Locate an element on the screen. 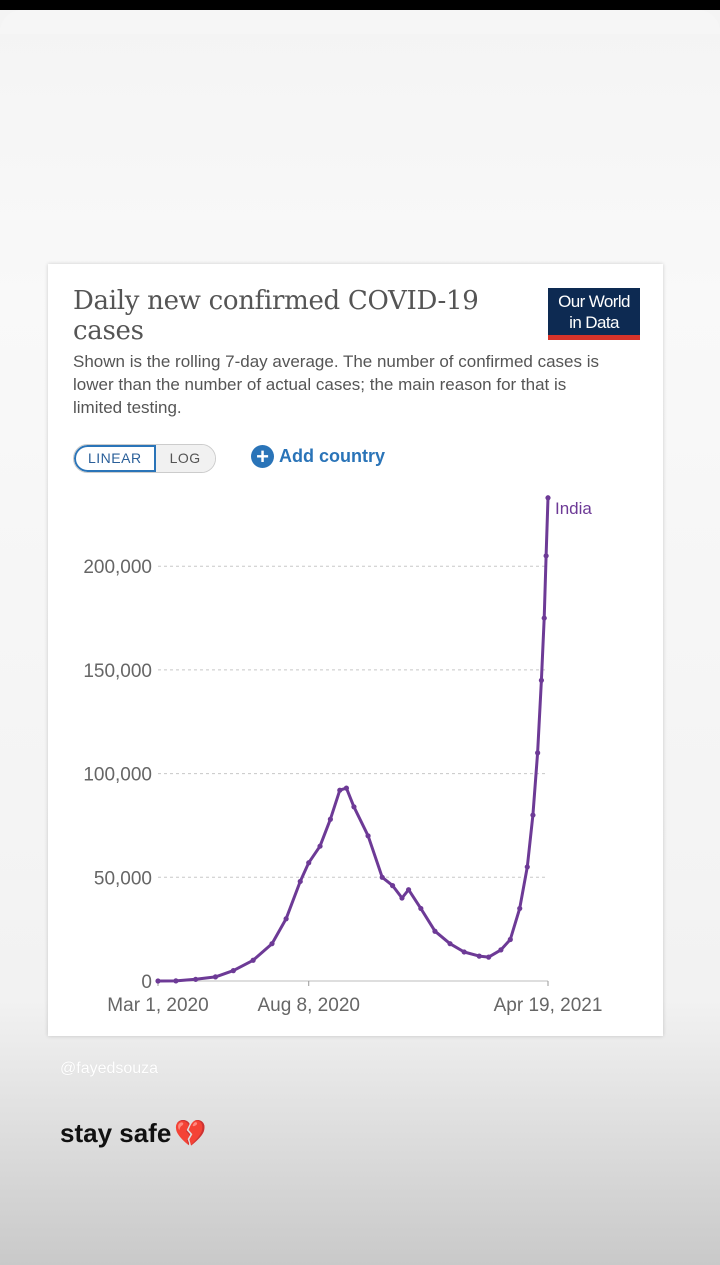 Image resolution: width=720 pixels, height=1265 pixels. caption-text: stay safe is located at coordinates (116, 1133).